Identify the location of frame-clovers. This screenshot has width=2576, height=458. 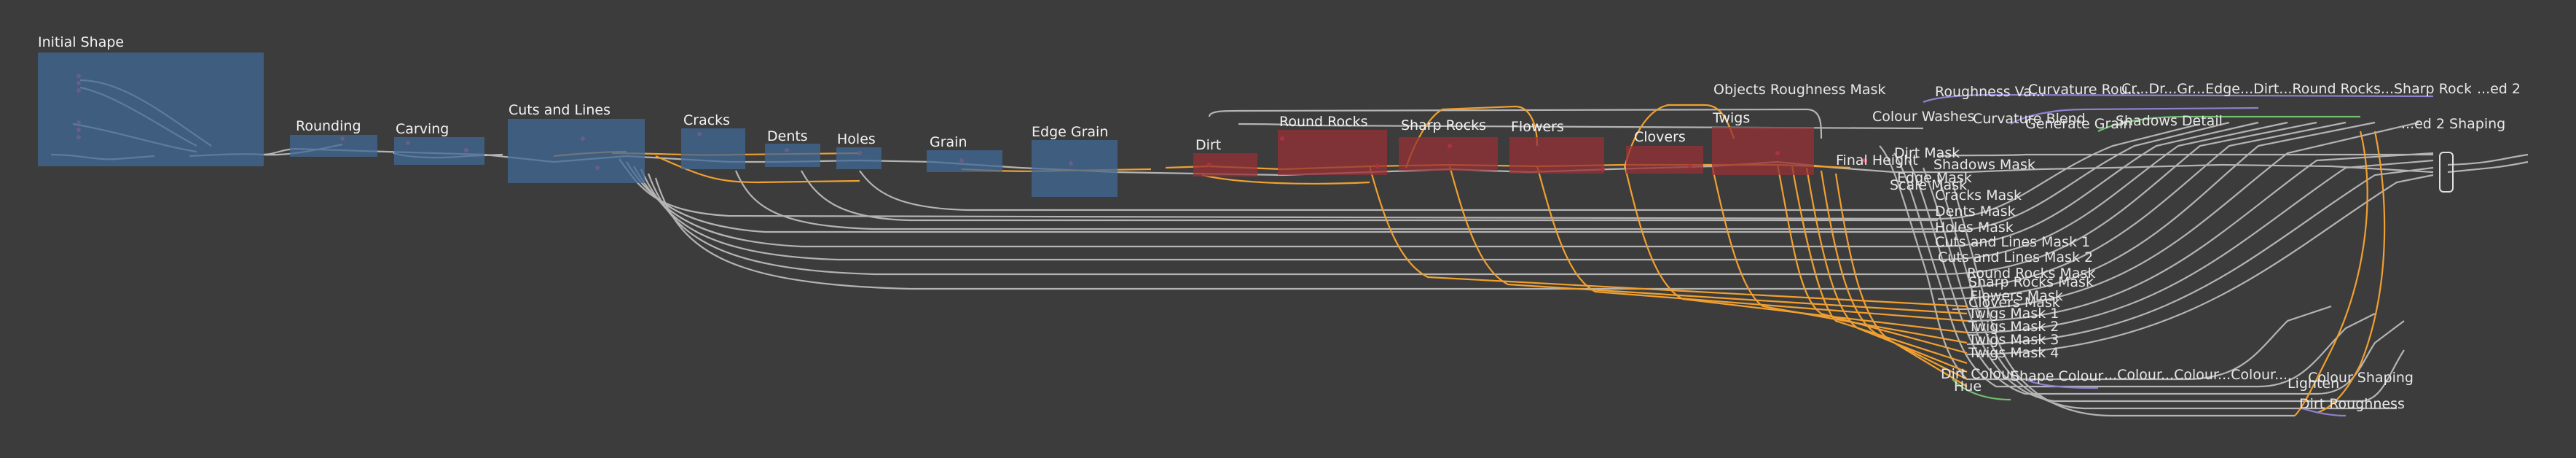
(1664, 160).